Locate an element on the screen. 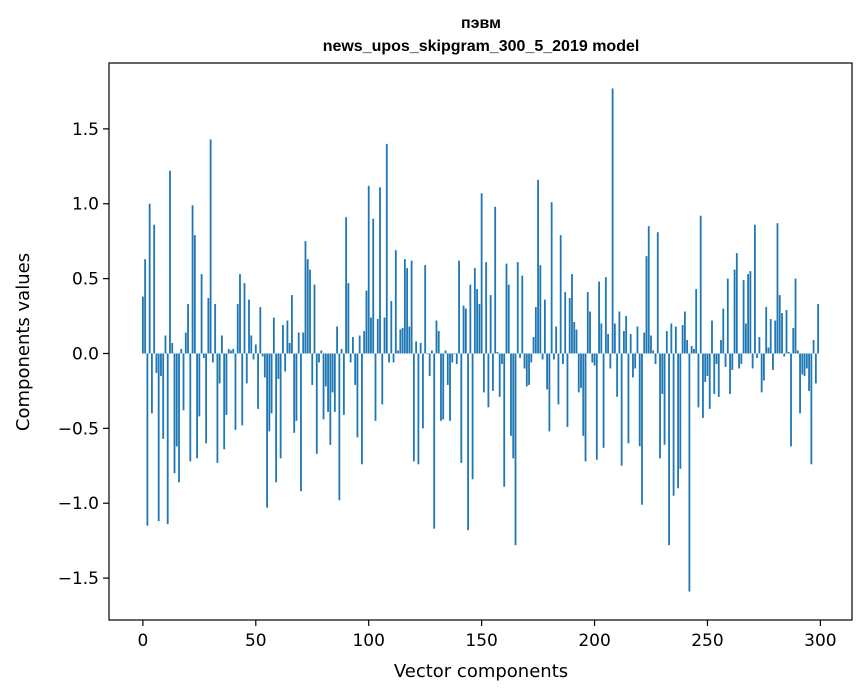 The image size is (867, 696). x-tick-label: 0 is located at coordinates (142, 641).